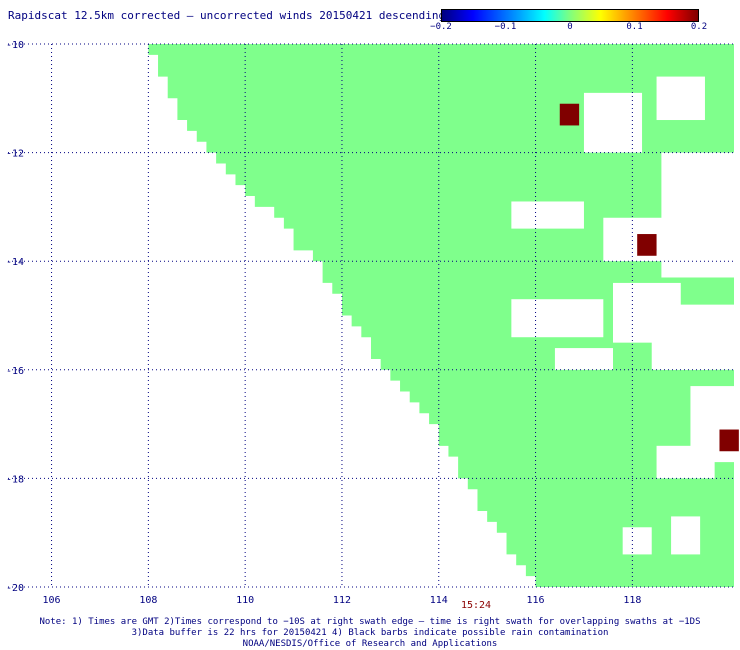  Describe the element at coordinates (15, 371) in the screenshot. I see `y-tick-label-3: -16` at that location.